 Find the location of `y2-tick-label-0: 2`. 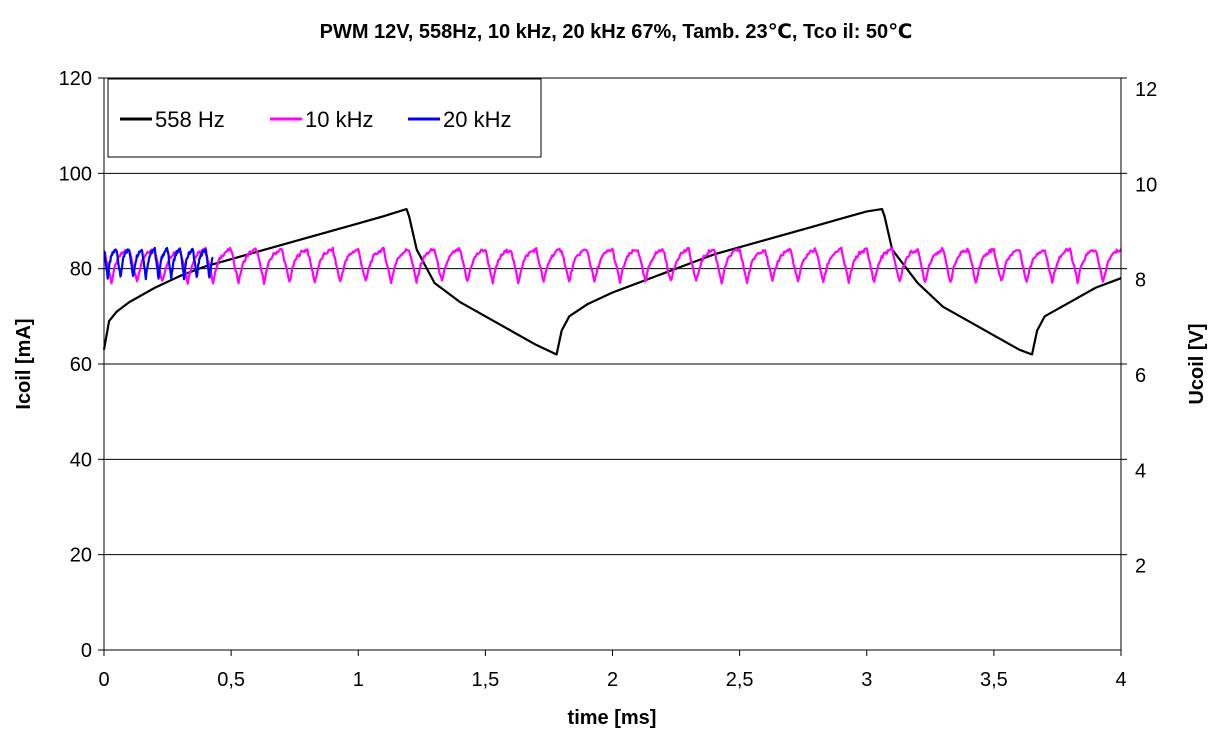

y2-tick-label-0: 2 is located at coordinates (1140, 567).